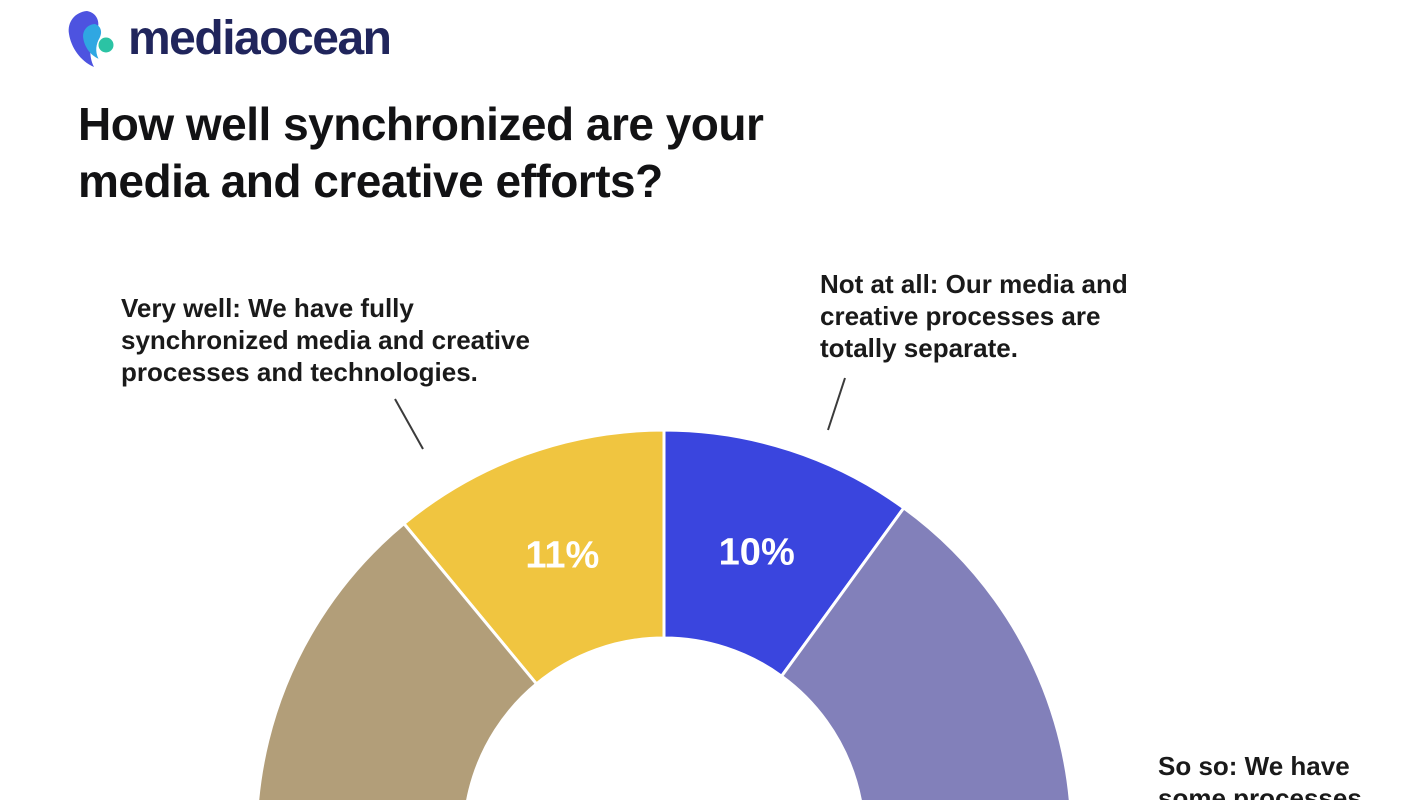 Image resolution: width=1423 pixels, height=800 pixels. I want to click on donut-segment-not-at-all, so click(784, 553).